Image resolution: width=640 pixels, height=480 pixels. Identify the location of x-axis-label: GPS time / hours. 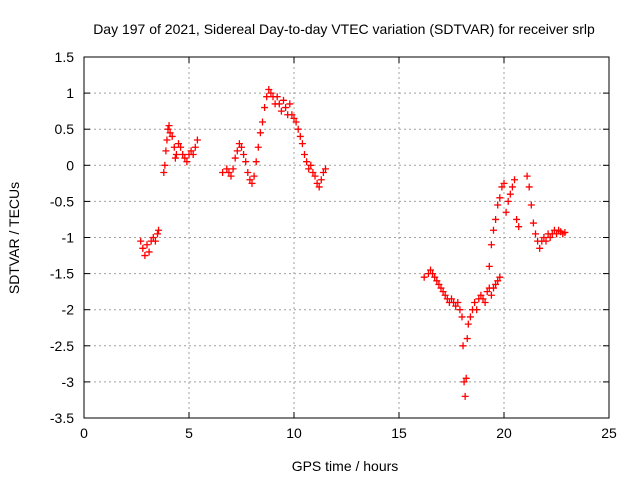
(345, 466).